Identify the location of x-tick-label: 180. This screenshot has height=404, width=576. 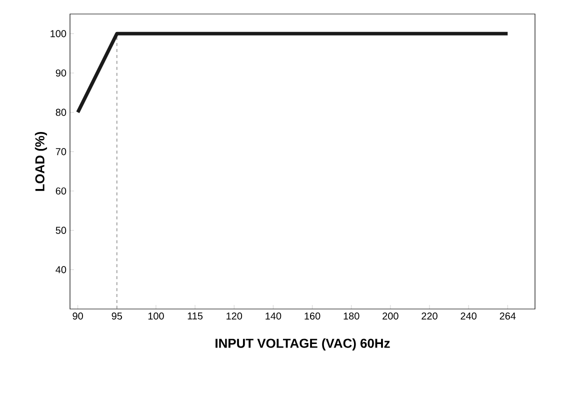
(352, 316).